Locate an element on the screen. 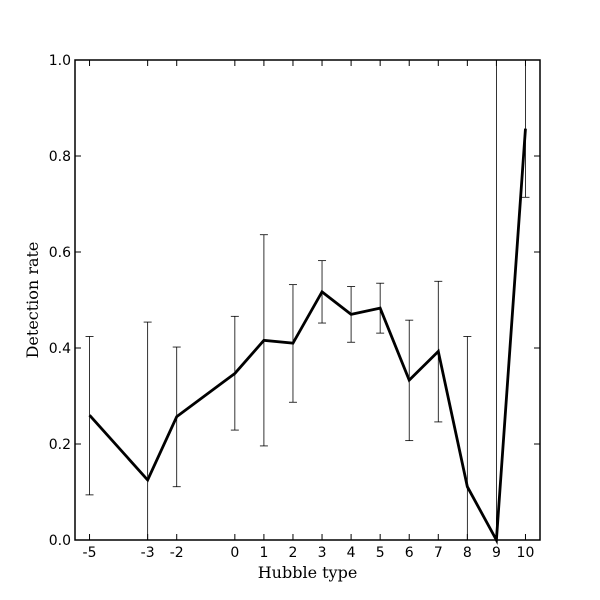 This screenshot has height=600, width=600. y-tick-label: 0.6 is located at coordinates (60, 253).